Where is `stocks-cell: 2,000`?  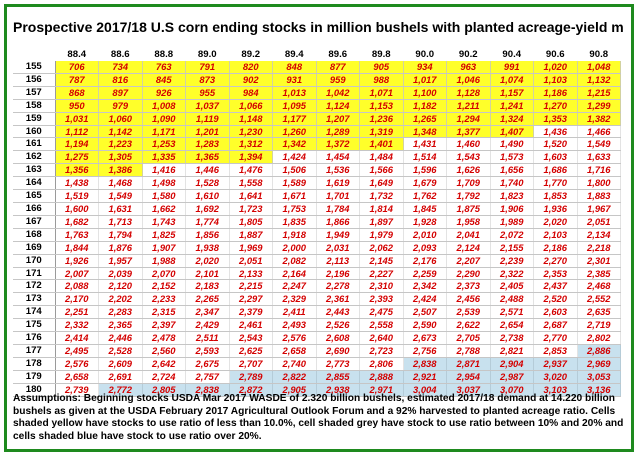
stocks-cell: 2,000 is located at coordinates (294, 248).